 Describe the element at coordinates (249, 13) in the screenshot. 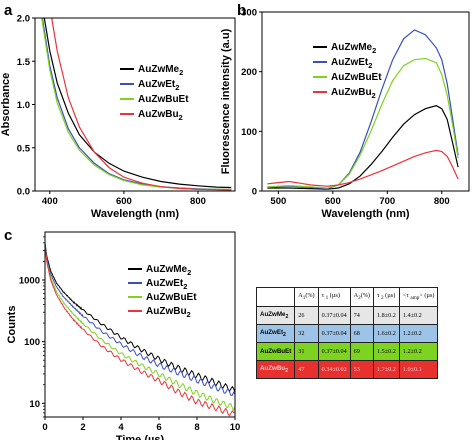

I see `y-tick-label: 300` at that location.